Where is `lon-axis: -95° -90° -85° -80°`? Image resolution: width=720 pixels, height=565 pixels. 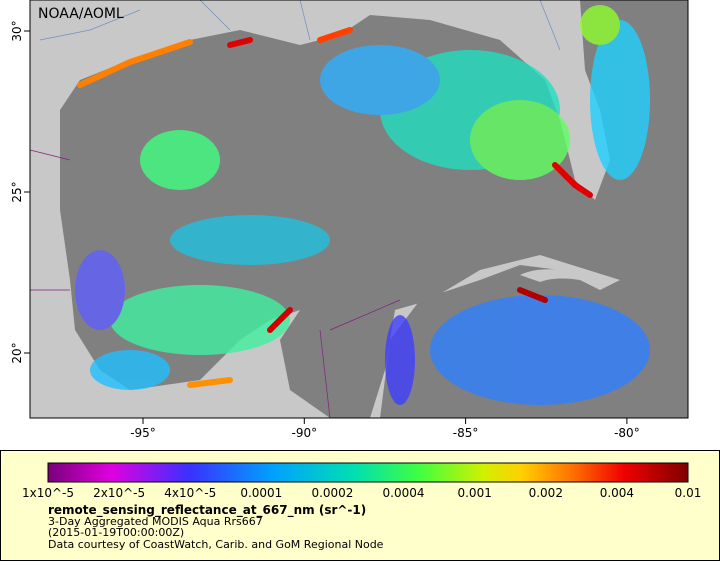 lon-axis: -95° -90° -85° -80° is located at coordinates (385, 429).